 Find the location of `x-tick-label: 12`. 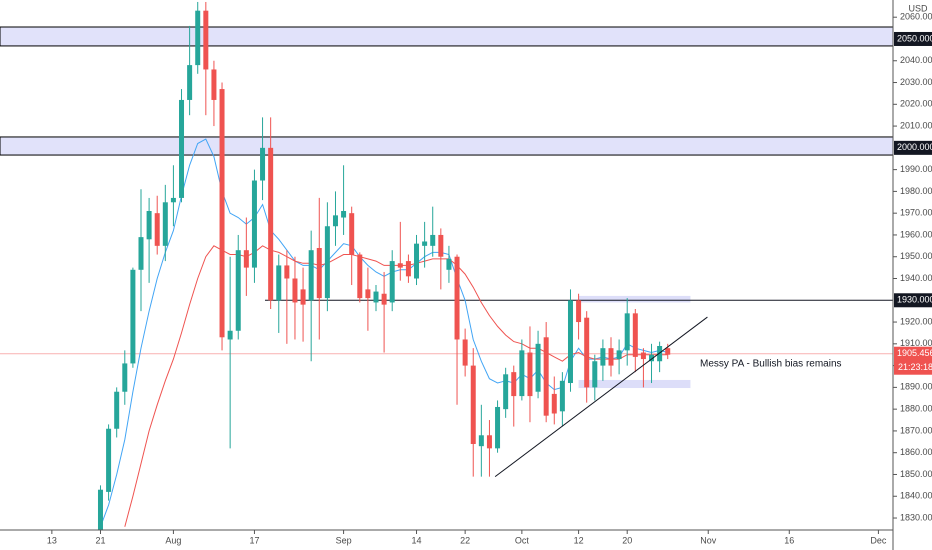

x-tick-label: 12 is located at coordinates (579, 540).